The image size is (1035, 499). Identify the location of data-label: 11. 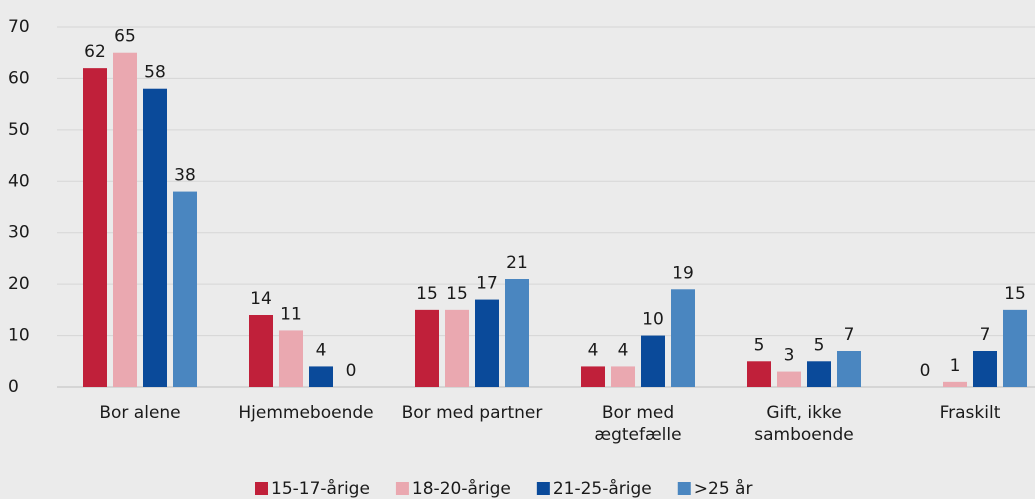
(291, 314).